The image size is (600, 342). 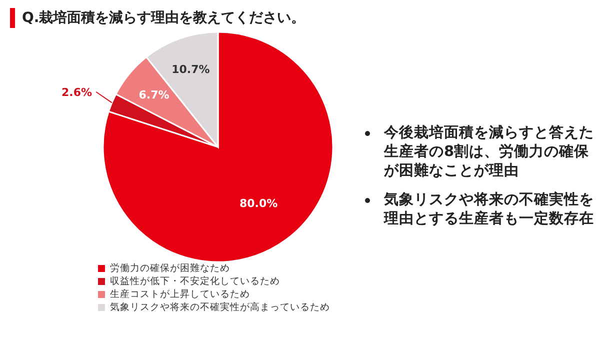 What do you see at coordinates (191, 69) in the screenshot?
I see `data-label: 10.7%` at bounding box center [191, 69].